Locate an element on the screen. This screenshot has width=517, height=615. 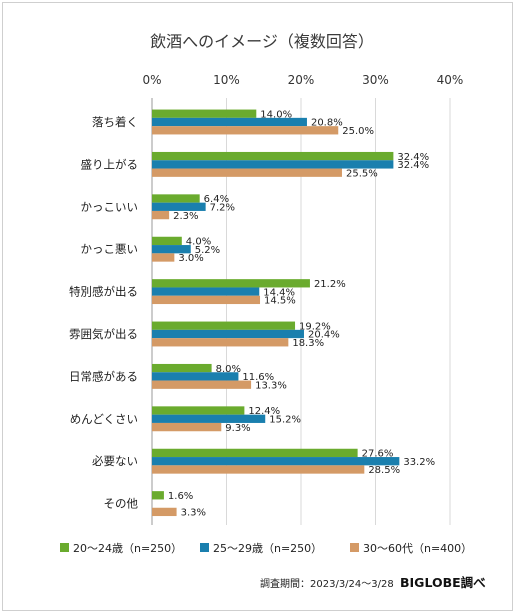
chart-title: 飲酒へのイメージ（複数回答） is located at coordinates (262, 41).